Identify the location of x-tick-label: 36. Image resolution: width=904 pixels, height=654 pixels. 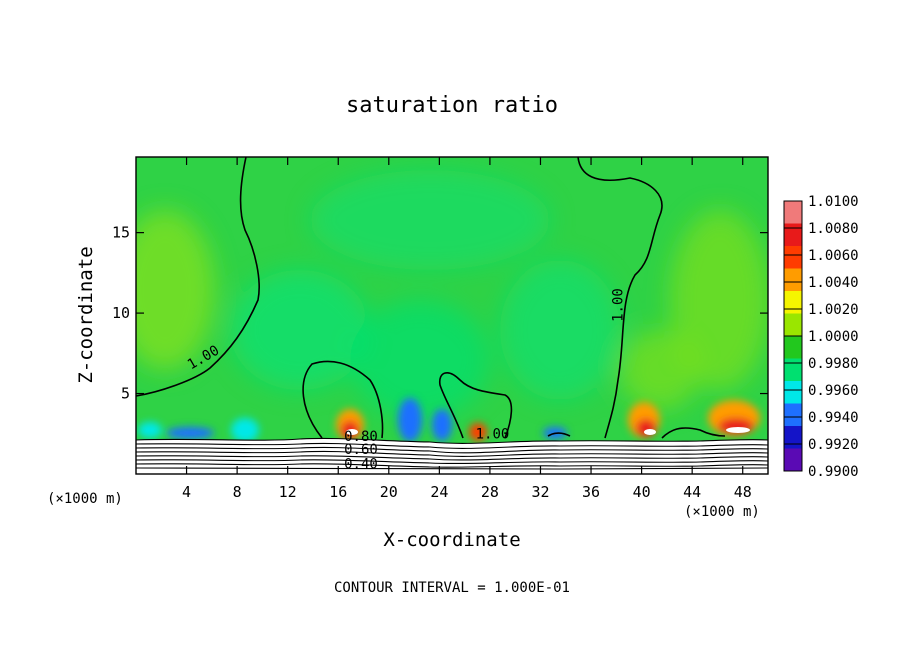
(591, 492).